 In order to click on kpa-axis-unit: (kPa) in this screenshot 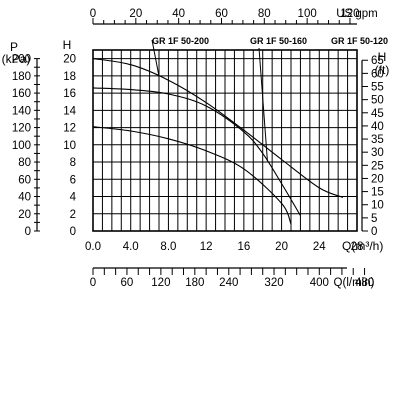, I will do `click(16, 59)`.